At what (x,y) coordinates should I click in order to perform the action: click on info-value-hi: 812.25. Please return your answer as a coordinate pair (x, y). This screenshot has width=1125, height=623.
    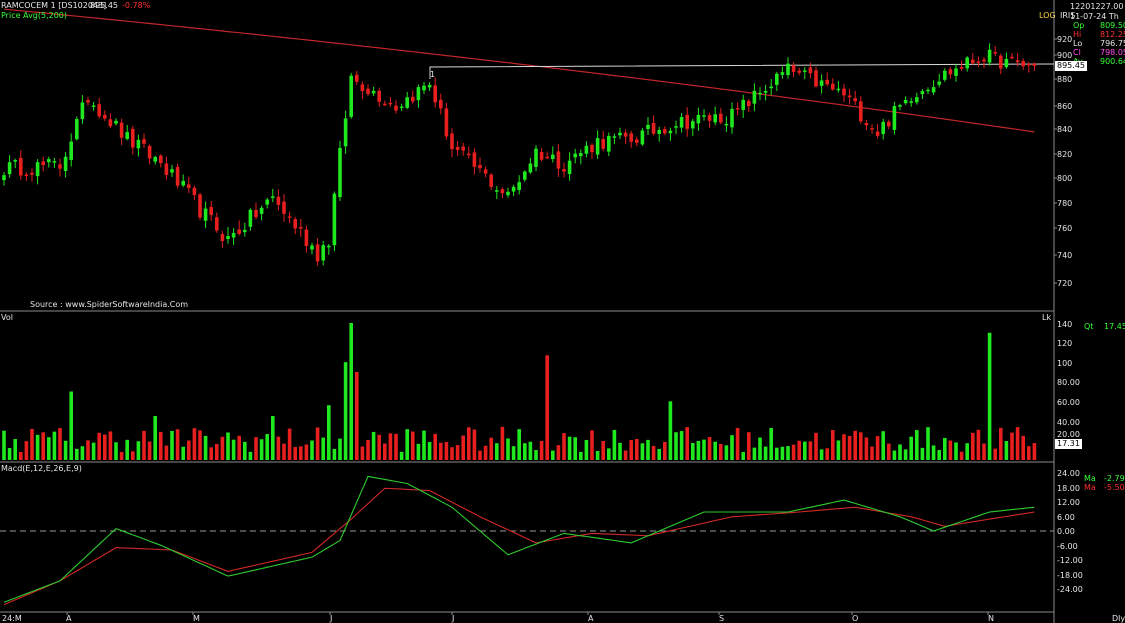
    Looking at the image, I should click on (1112, 34).